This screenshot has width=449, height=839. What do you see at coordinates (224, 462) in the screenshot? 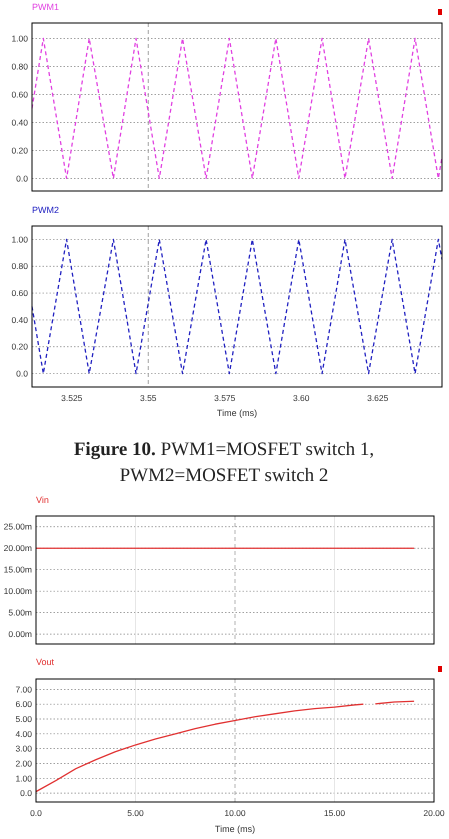
I see `caption: Figure 10. PWM1=MOSFET switch 1, PWM2=MOSFET switch 2` at bounding box center [224, 462].